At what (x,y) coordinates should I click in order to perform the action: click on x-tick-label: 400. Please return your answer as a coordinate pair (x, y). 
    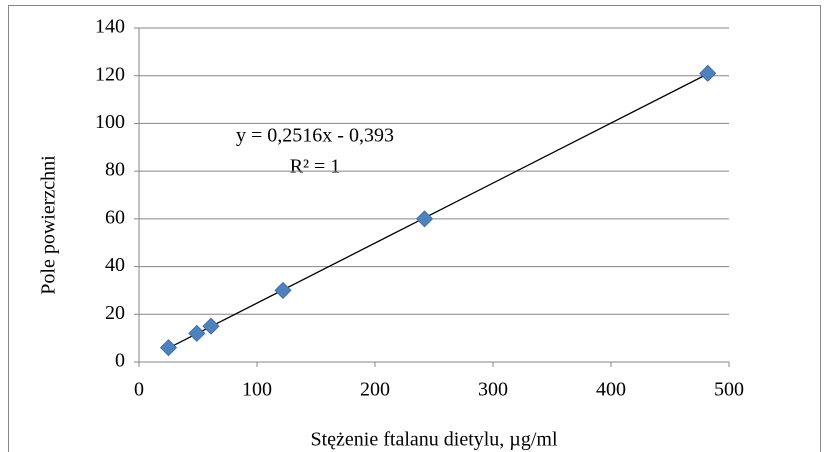
    Looking at the image, I should click on (611, 390).